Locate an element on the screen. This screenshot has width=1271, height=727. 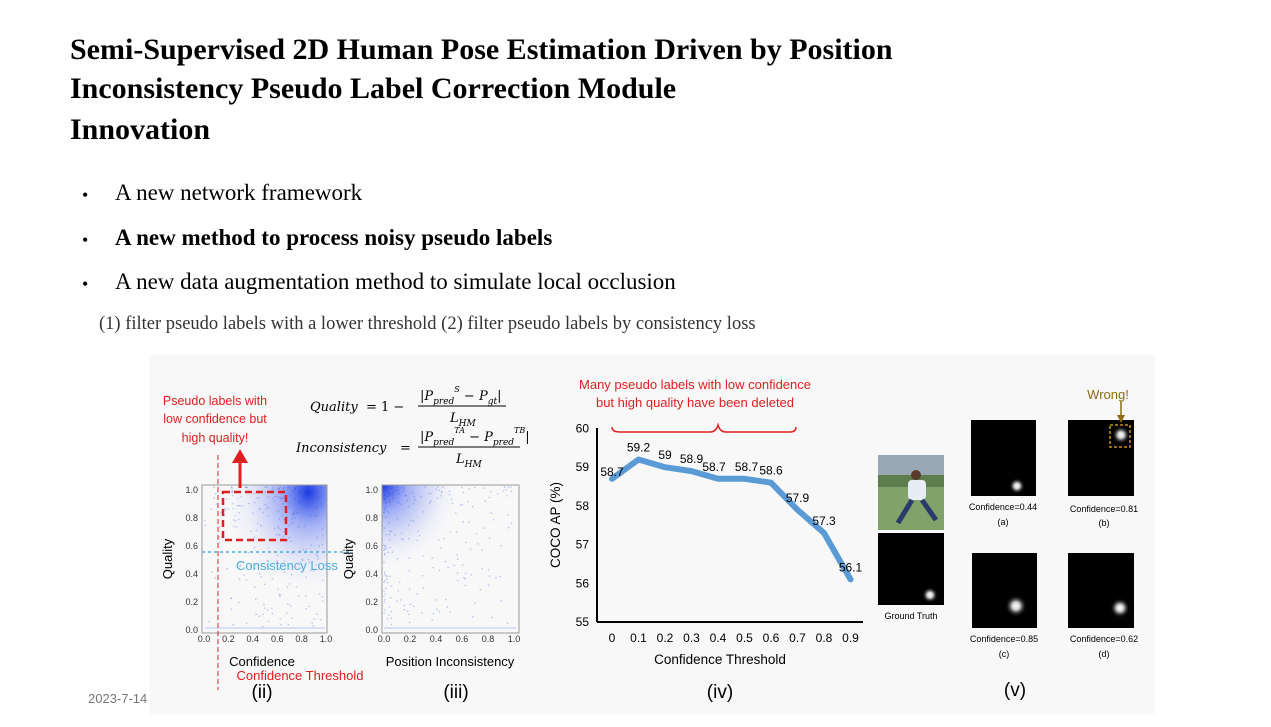
person-photo is located at coordinates (911, 492).